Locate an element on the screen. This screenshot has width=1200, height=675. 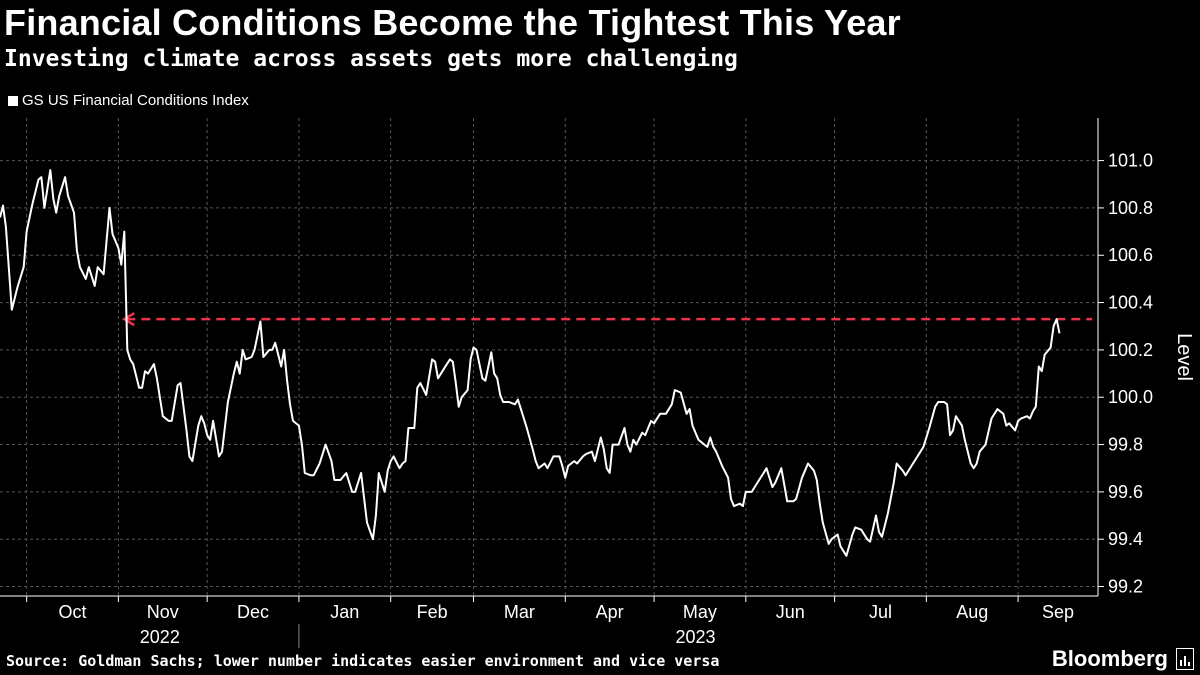
y-tick-label: 99.4 is located at coordinates (1125, 539).